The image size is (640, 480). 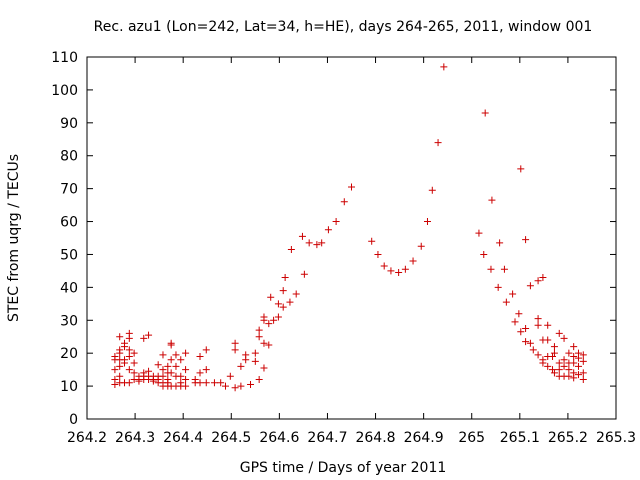 I want to click on y-tick-label: 50, so click(x=69, y=255).